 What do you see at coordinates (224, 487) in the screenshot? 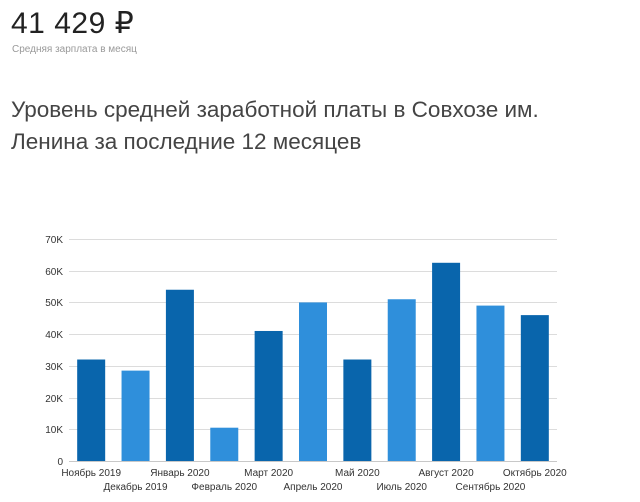
I see `x-category-label: Февраль 2020` at bounding box center [224, 487].